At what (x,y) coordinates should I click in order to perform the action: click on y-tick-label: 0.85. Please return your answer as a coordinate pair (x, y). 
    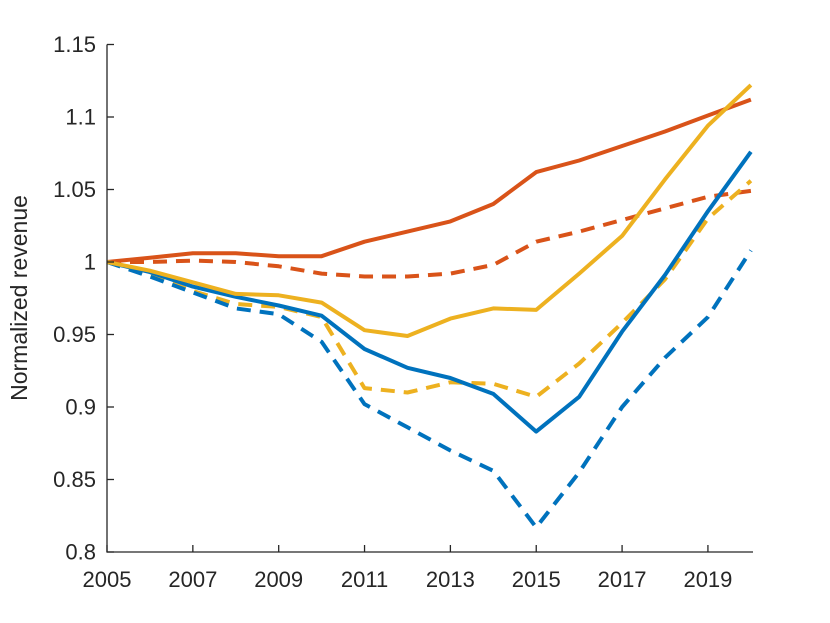
    Looking at the image, I should click on (74, 479).